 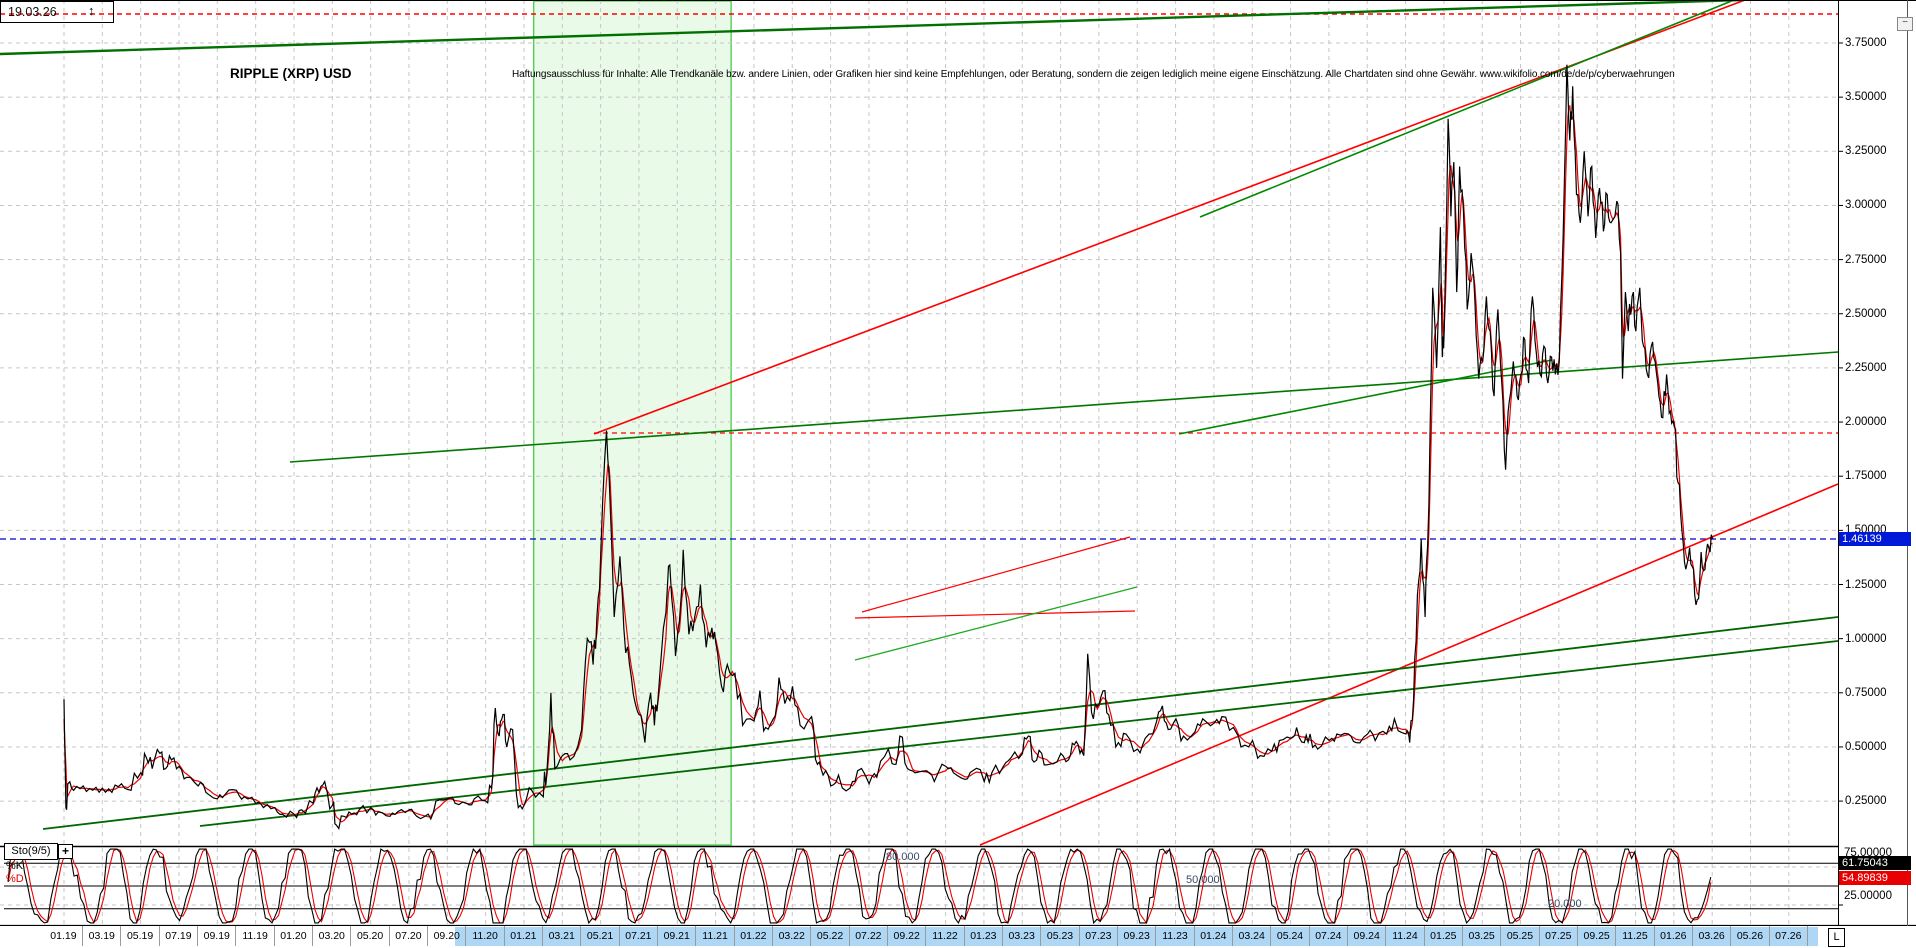 I want to click on highlight-band, so click(x=632, y=423).